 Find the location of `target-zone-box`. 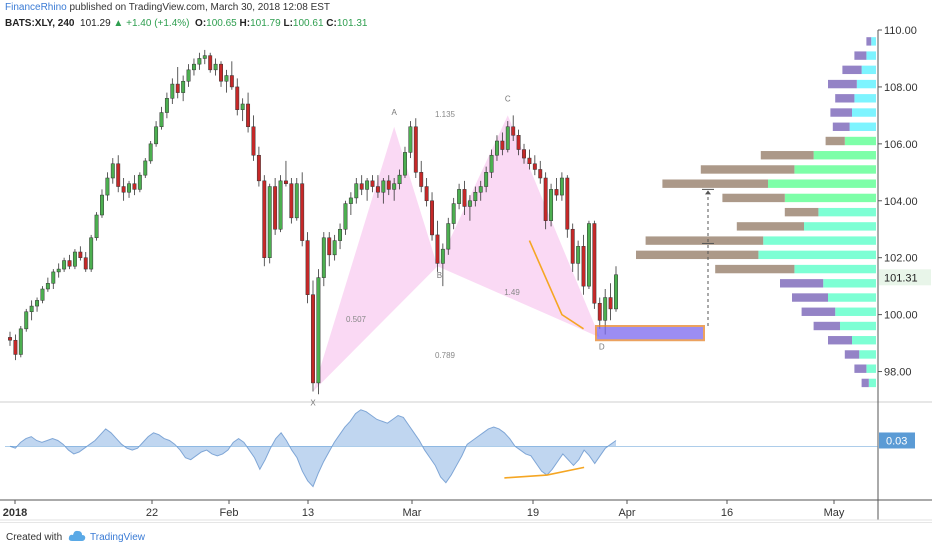

target-zone-box is located at coordinates (650, 333).